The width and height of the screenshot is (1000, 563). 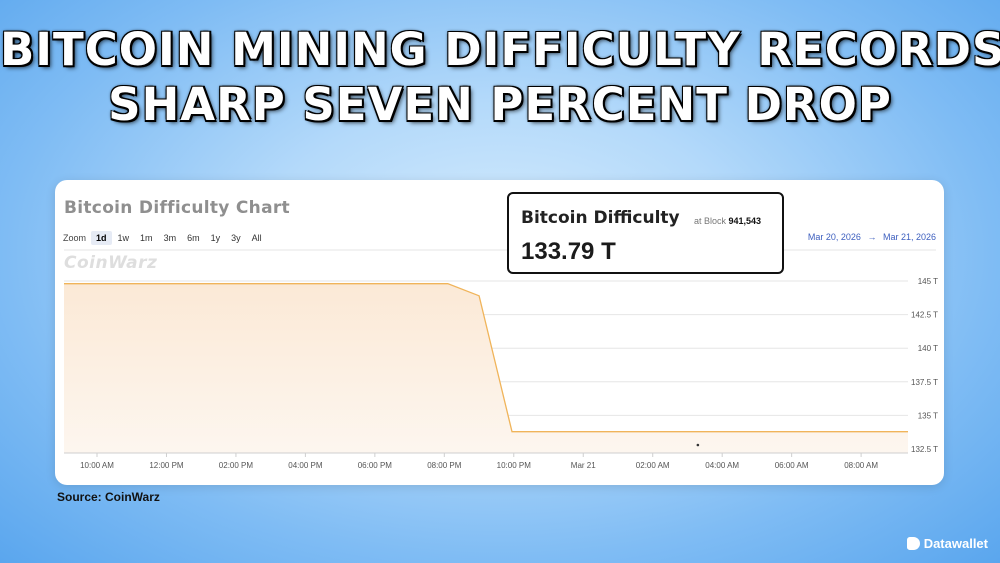 What do you see at coordinates (146, 238) in the screenshot?
I see `zoom-1m-button: 1m` at bounding box center [146, 238].